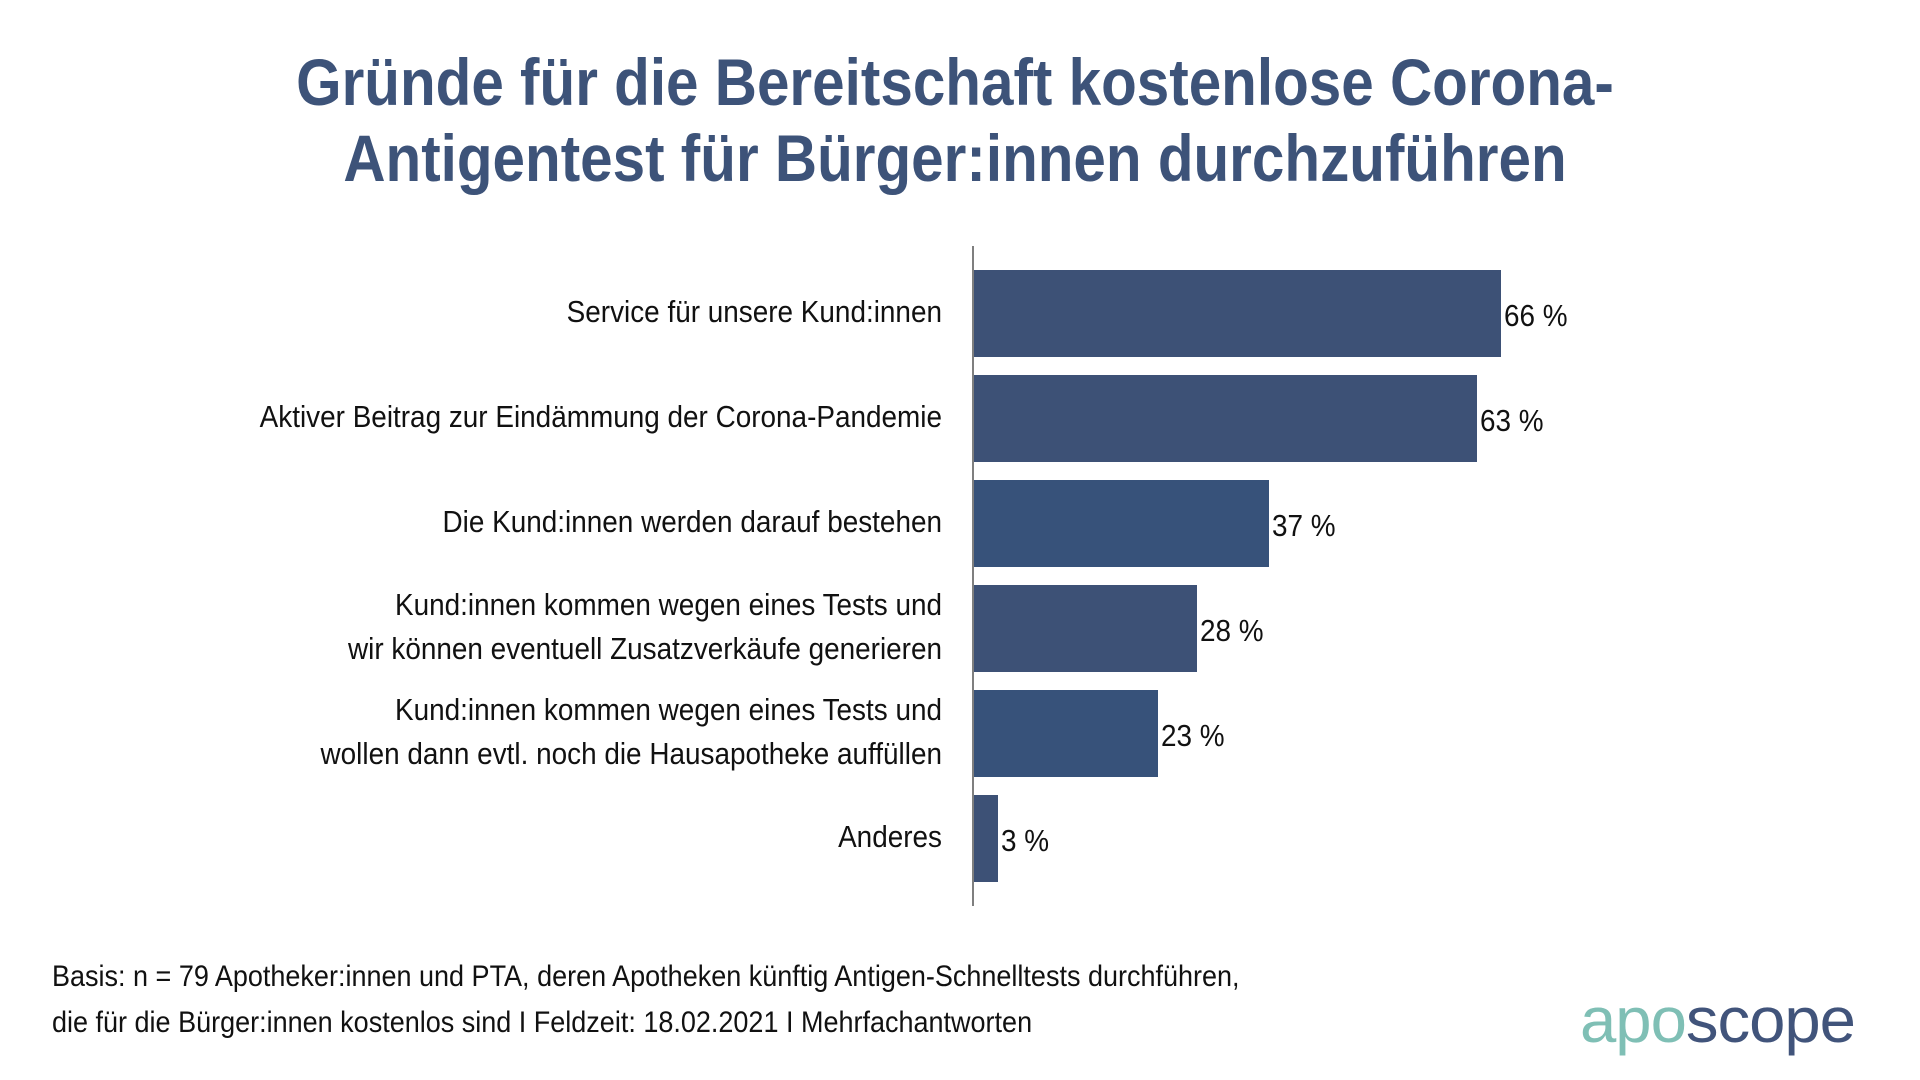  What do you see at coordinates (1025, 840) in the screenshot?
I see `value-label: 3 %` at bounding box center [1025, 840].